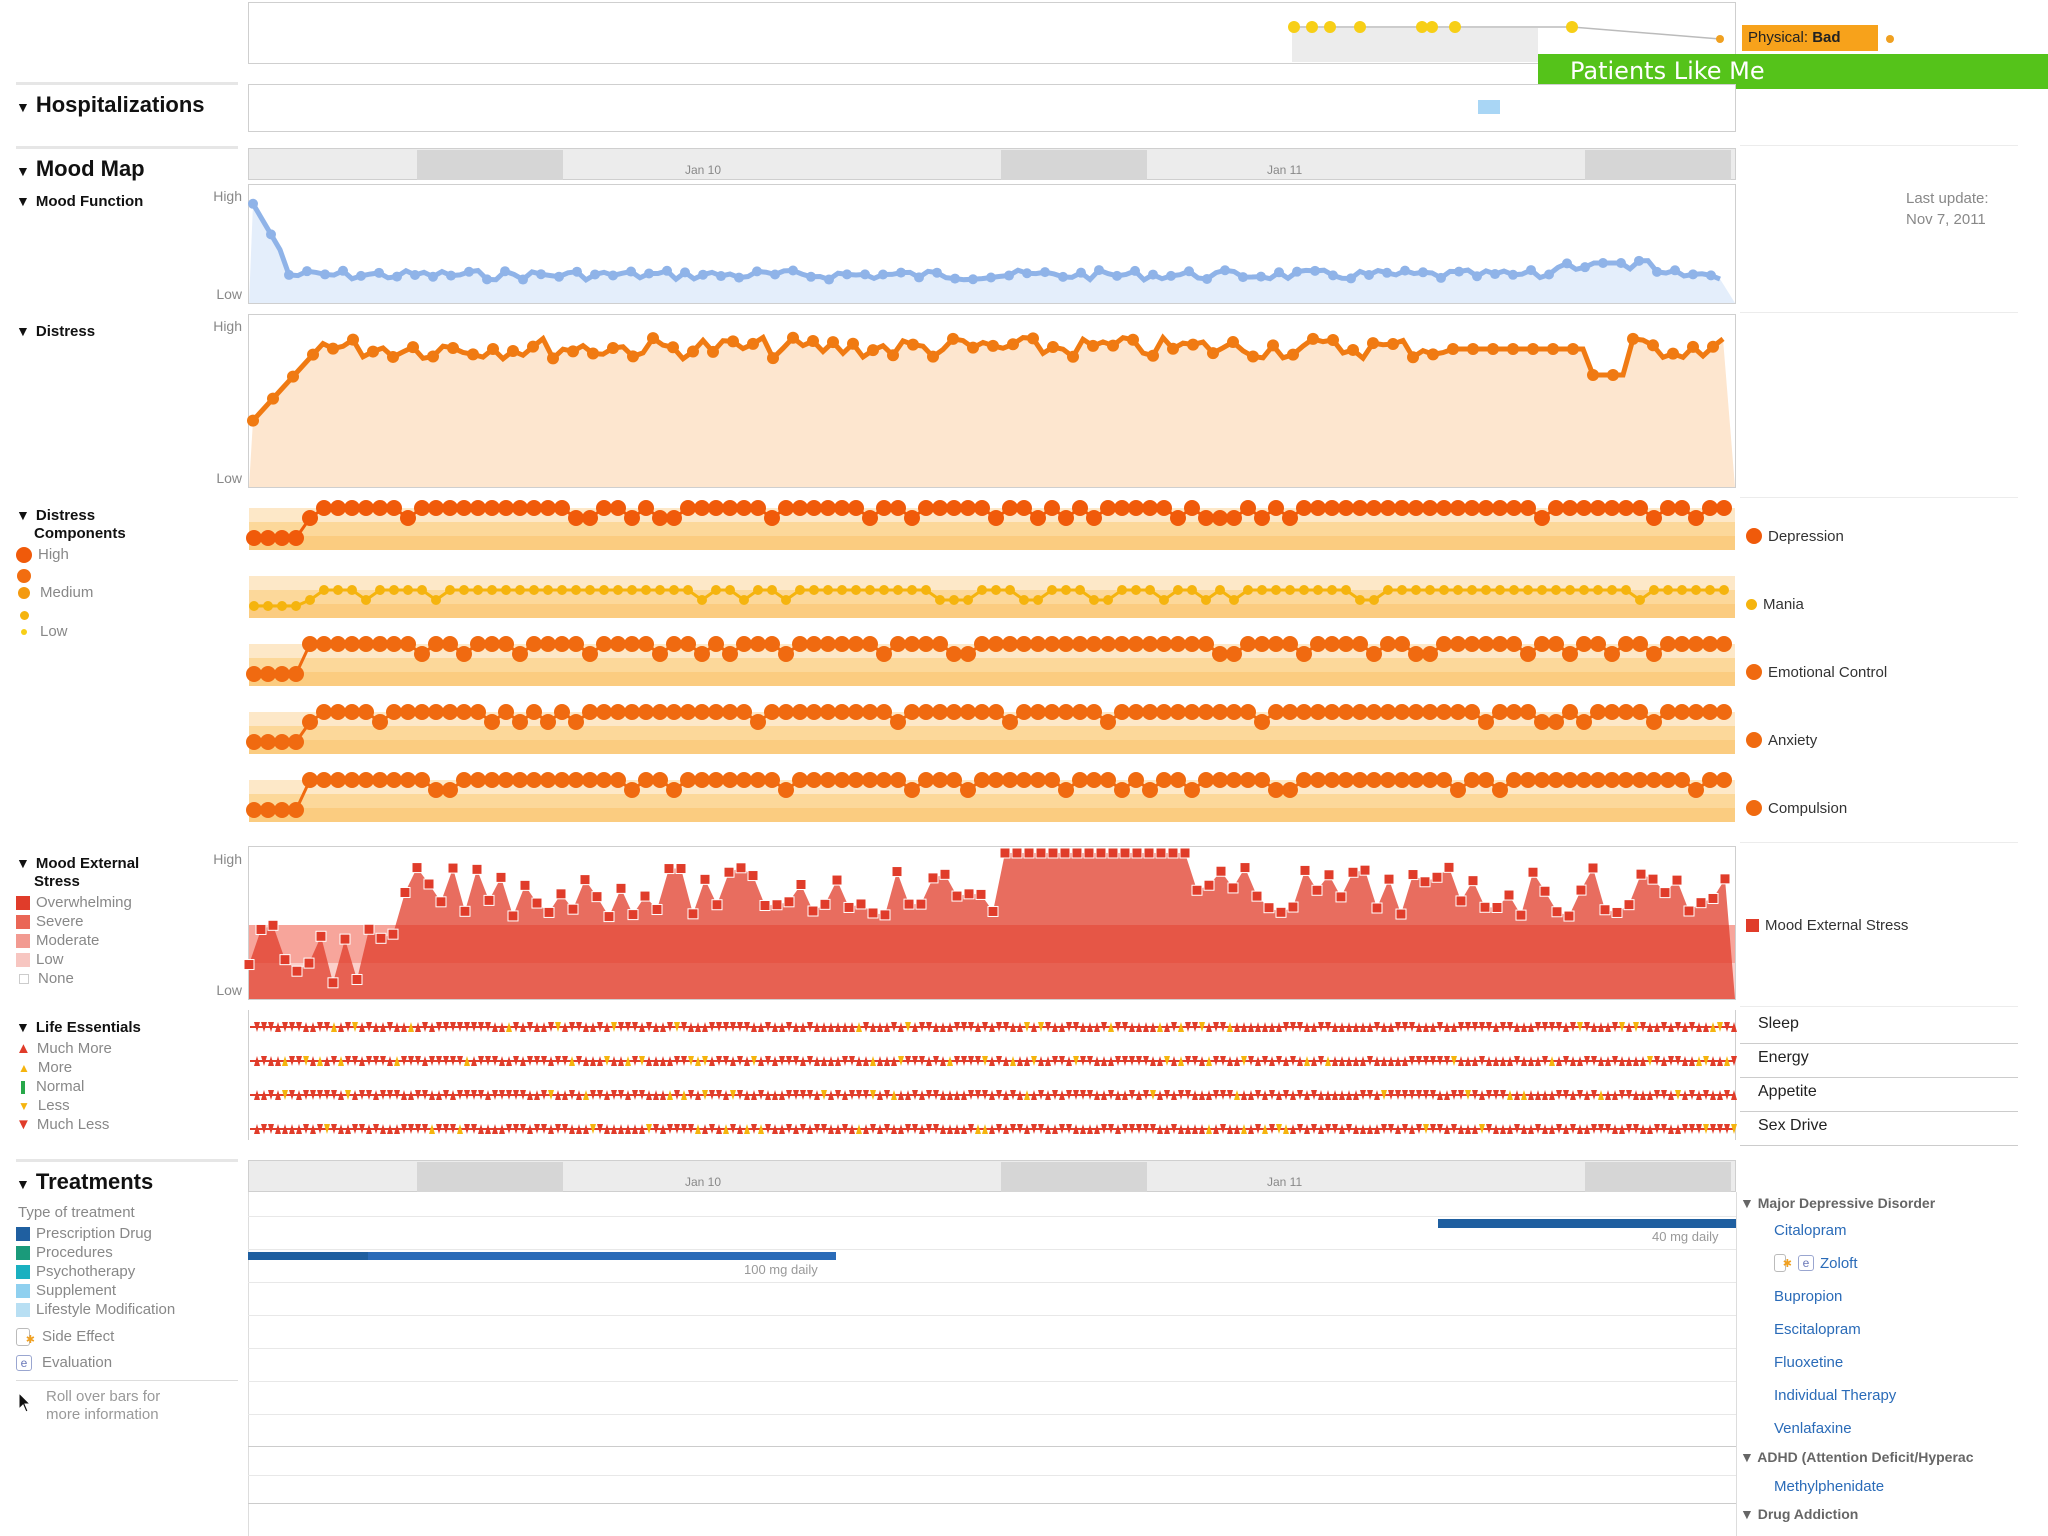 This screenshot has height=1536, width=2048. What do you see at coordinates (110, 105) in the screenshot?
I see `hospitalizations-toggle: ▼ Hospitalizations` at bounding box center [110, 105].